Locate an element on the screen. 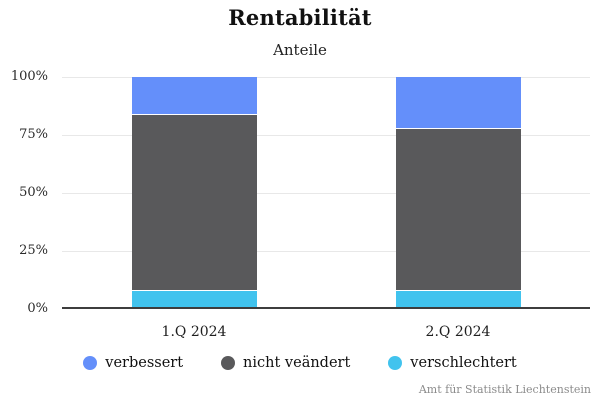  chart-legend: verbessert nicht veändert verschlechtert is located at coordinates (300, 363).